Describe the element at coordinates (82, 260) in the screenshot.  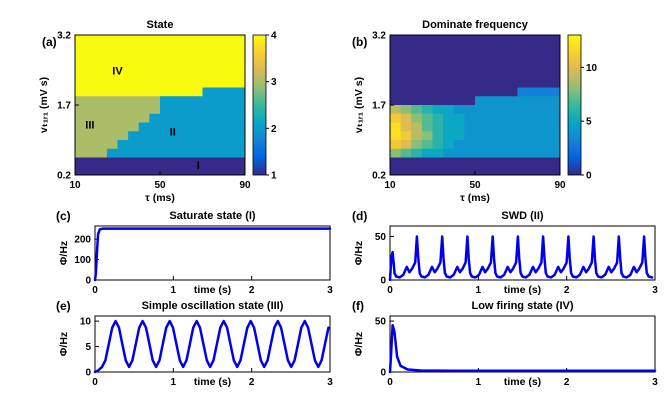
I see `y-tick-label: 100` at that location.